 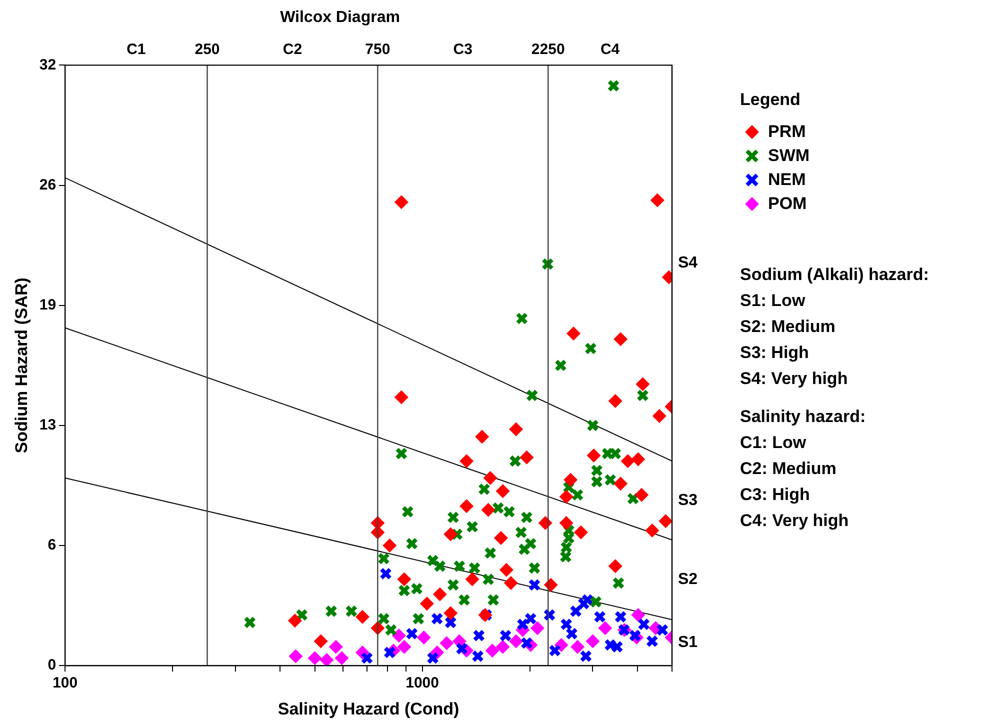 I want to click on ref-line-label: 2250, so click(x=548, y=49).